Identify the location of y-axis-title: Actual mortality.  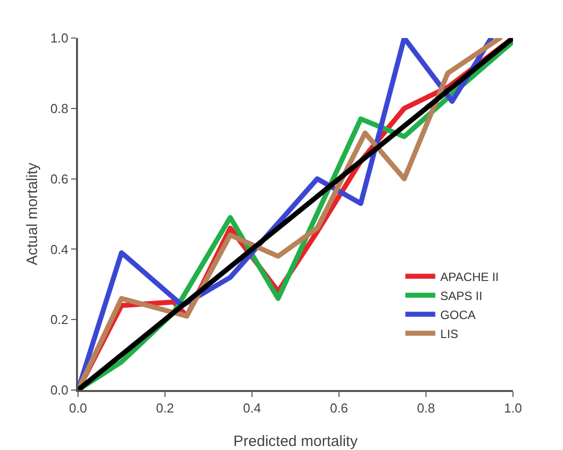
(32, 214).